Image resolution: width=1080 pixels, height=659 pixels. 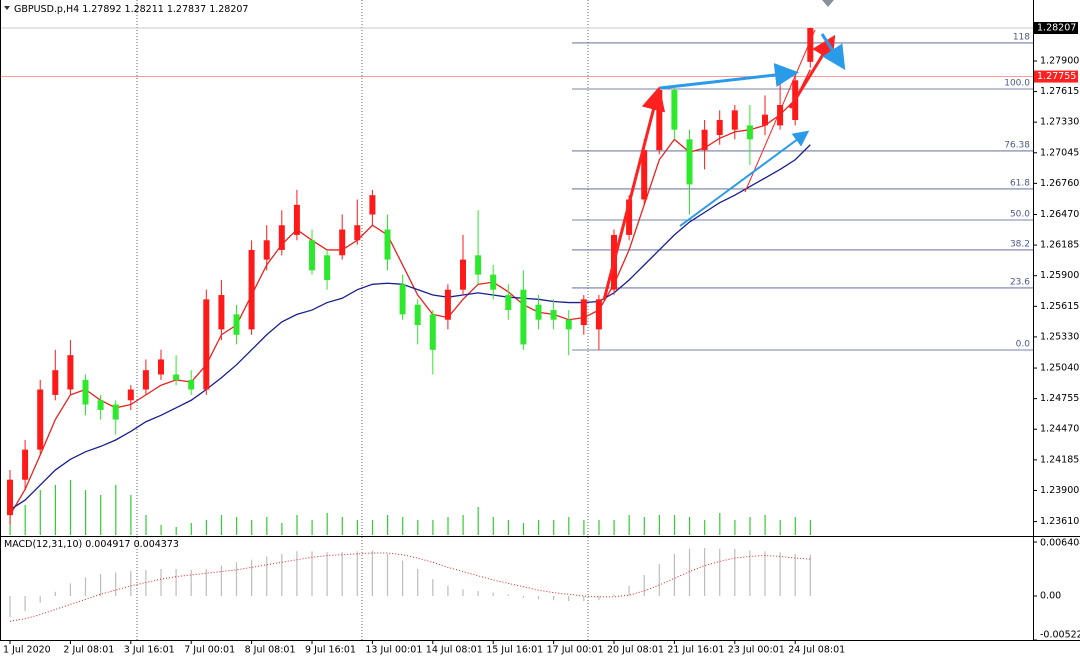 I want to click on x-tick-label: 1 Jul 2020, so click(x=27, y=650).